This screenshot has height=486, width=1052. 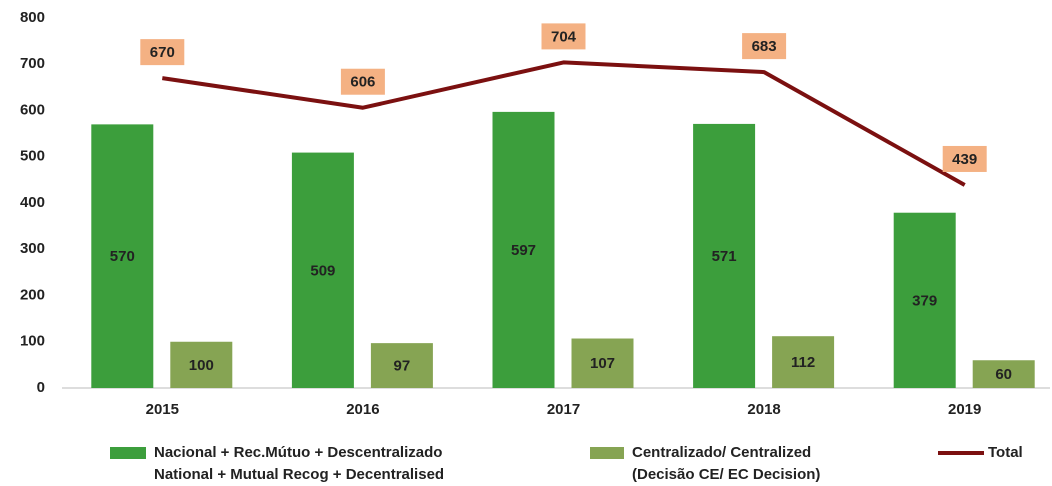 I want to click on data-label: 112, so click(x=803, y=362).